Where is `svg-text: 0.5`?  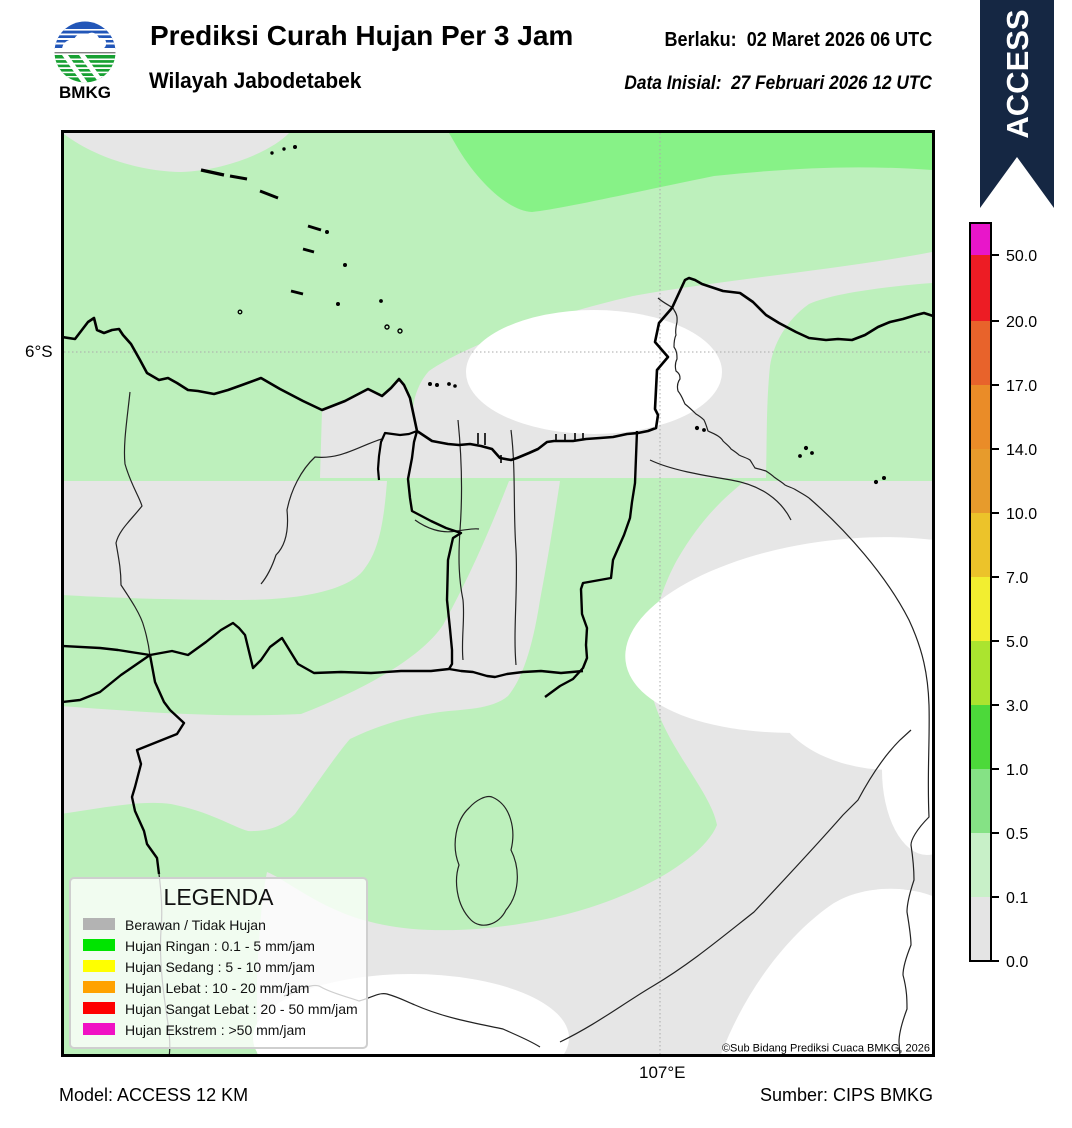
svg-text: 0.5 is located at coordinates (1017, 834).